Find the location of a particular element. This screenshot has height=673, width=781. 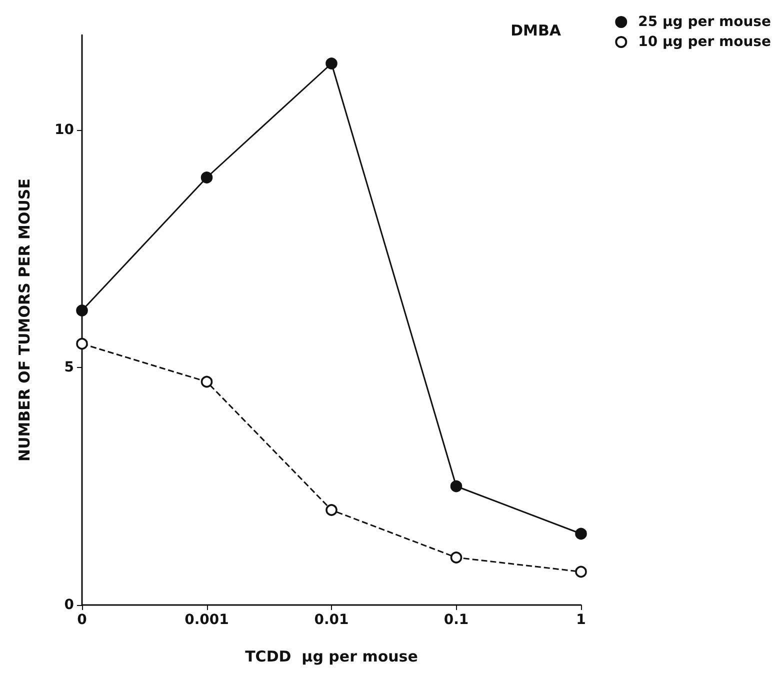

y-tick-label: 5 is located at coordinates (69, 368).